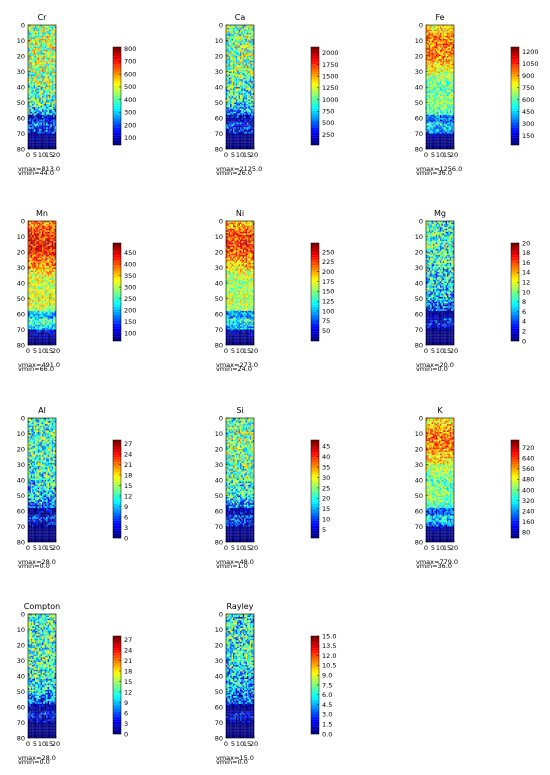 The image size is (550, 775). I want to click on vmin-label: vmin=26.0, so click(234, 173).